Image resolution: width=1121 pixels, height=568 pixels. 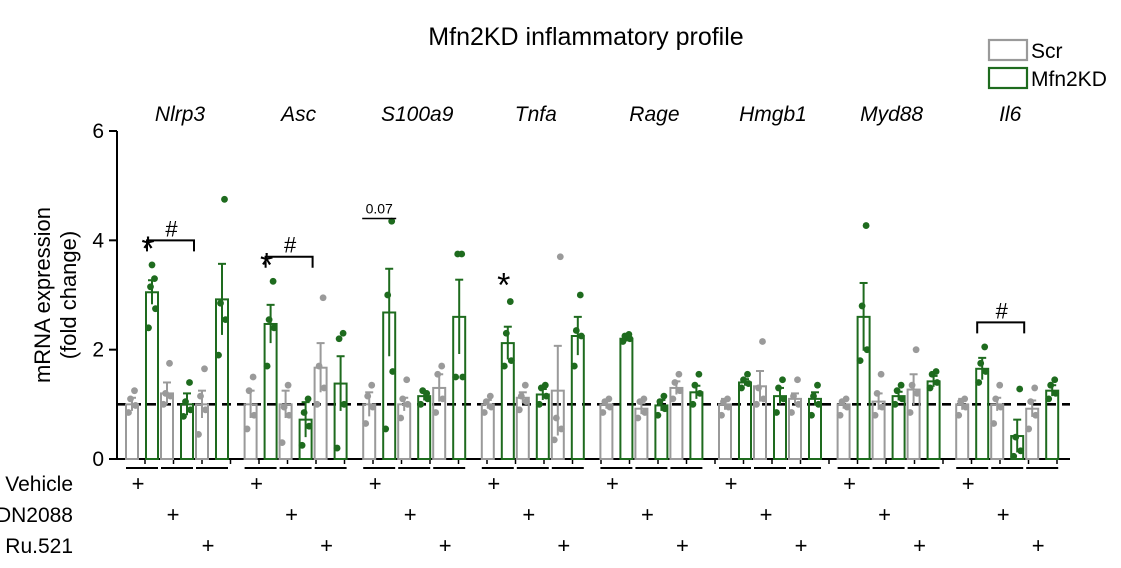 I want to click on y-axis-label-line2: (fold change), so click(x=68, y=295).